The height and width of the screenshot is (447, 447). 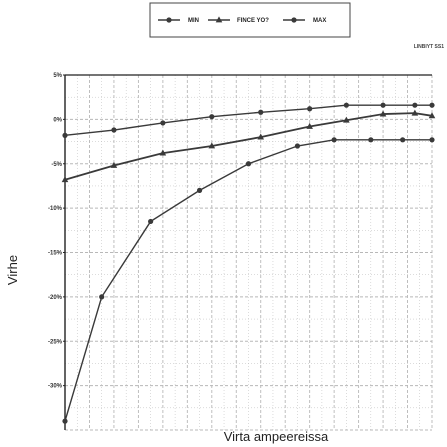 I want to click on legend: MIN FINCE YO? MAX, so click(x=250, y=20).